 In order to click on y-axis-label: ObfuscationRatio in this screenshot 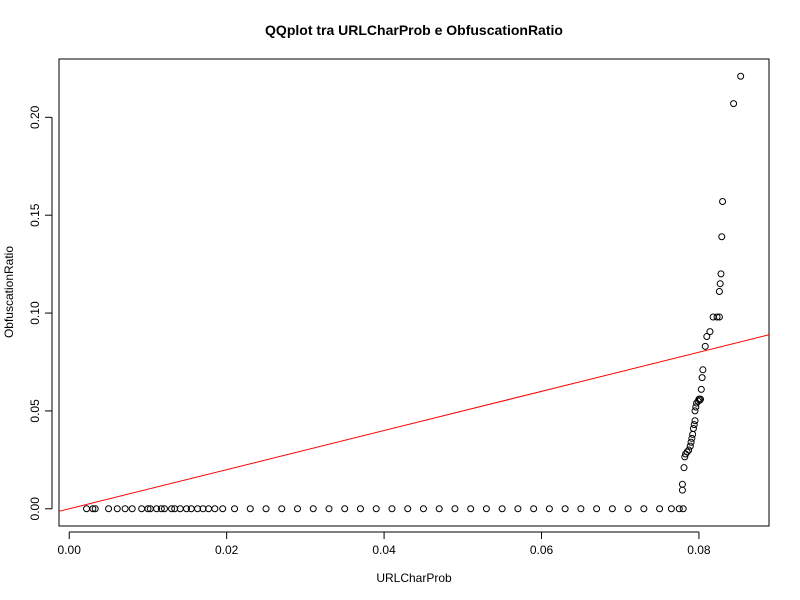, I will do `click(9, 292)`.